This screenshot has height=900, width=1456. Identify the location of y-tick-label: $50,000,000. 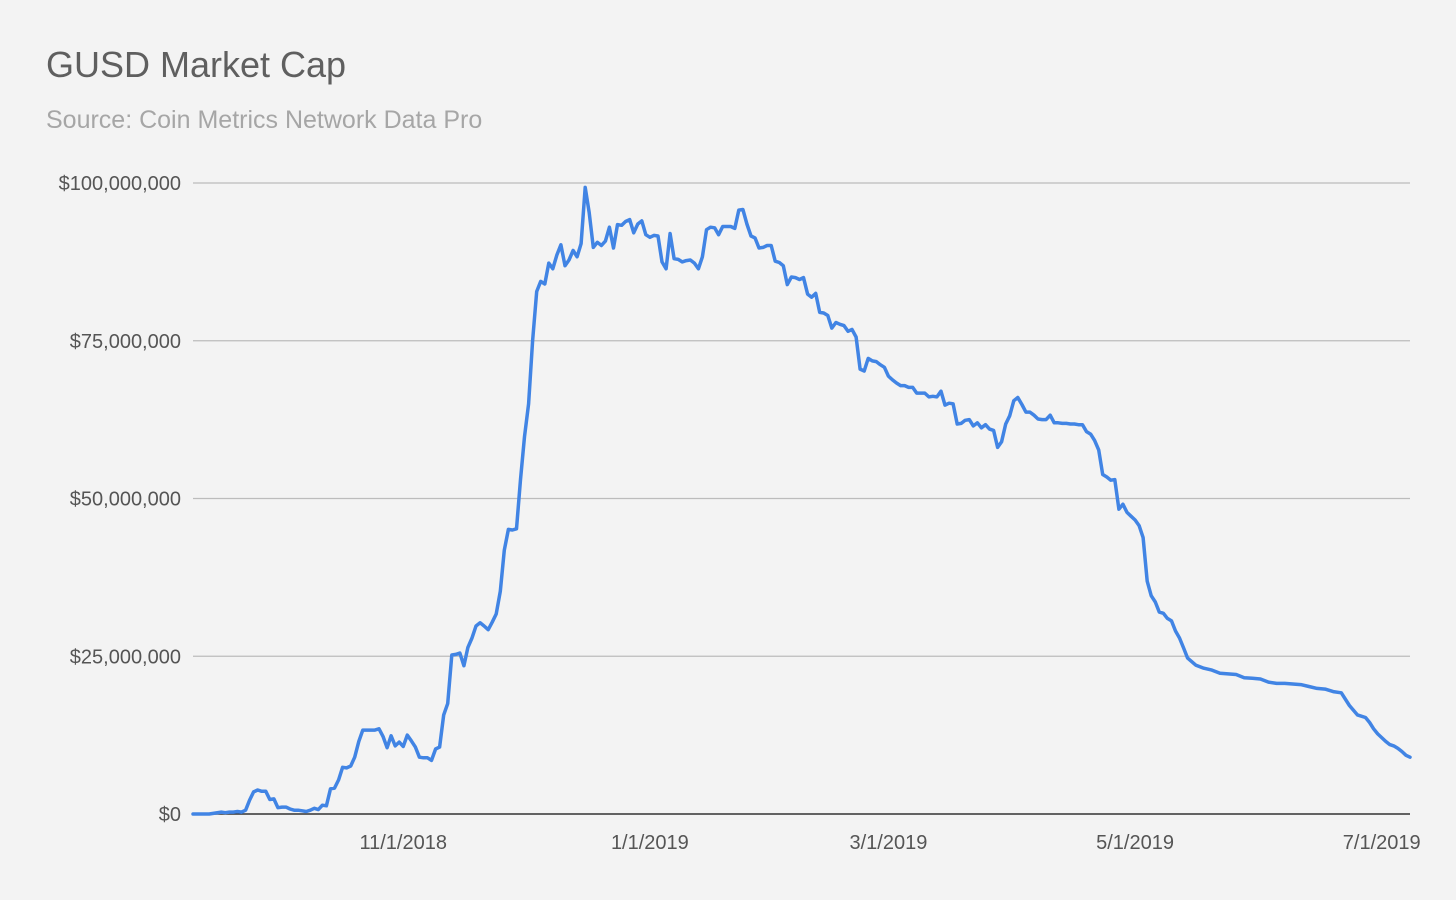
(125, 500).